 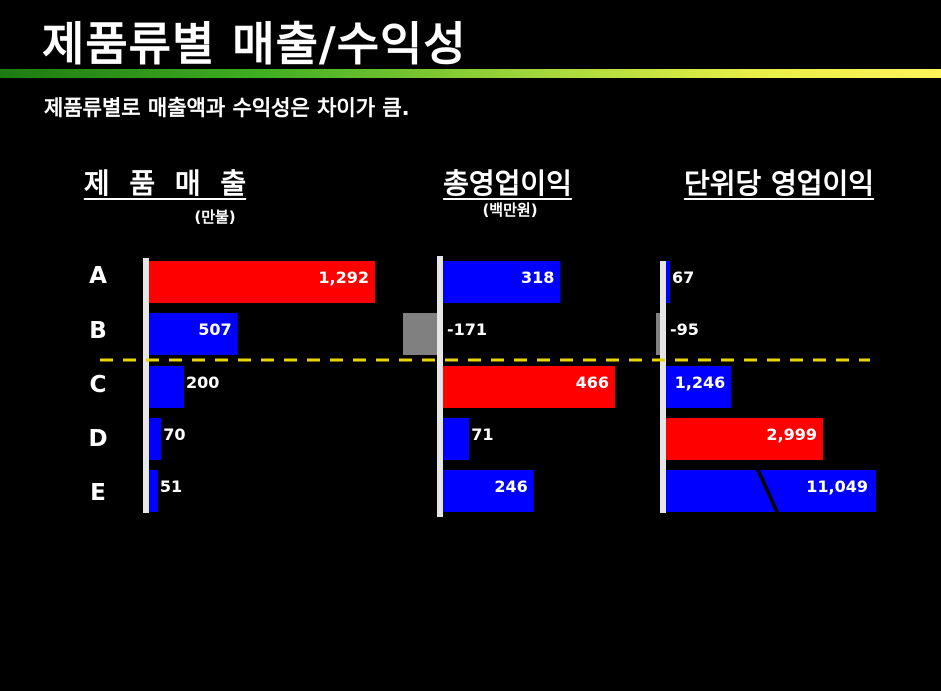 I want to click on sales-value-label-d: 70, so click(x=174, y=434).